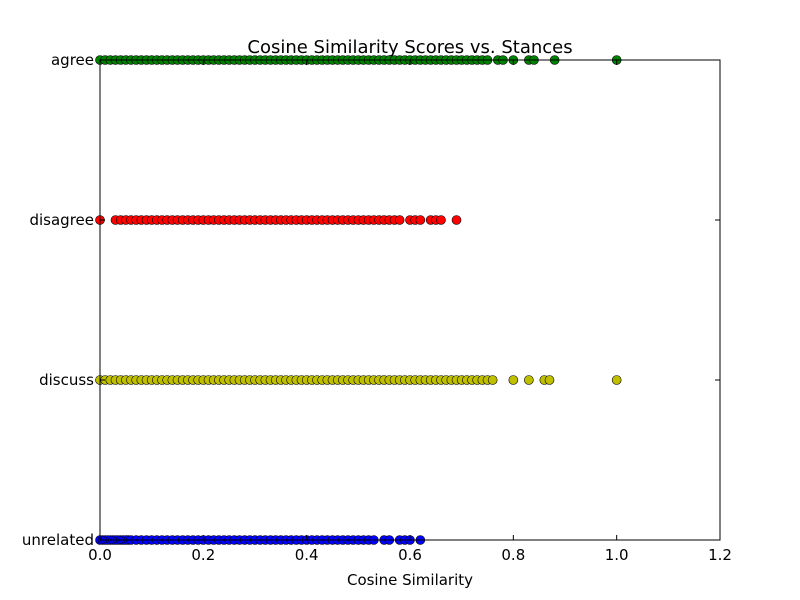 This screenshot has height=600, width=800. Describe the element at coordinates (720, 555) in the screenshot. I see `x-tick-label: 1.2` at that location.